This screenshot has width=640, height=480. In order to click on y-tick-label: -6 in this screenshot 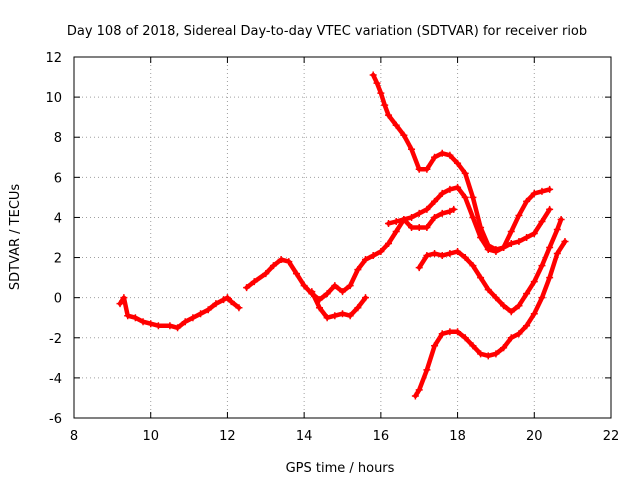, I will do `click(55, 419)`.